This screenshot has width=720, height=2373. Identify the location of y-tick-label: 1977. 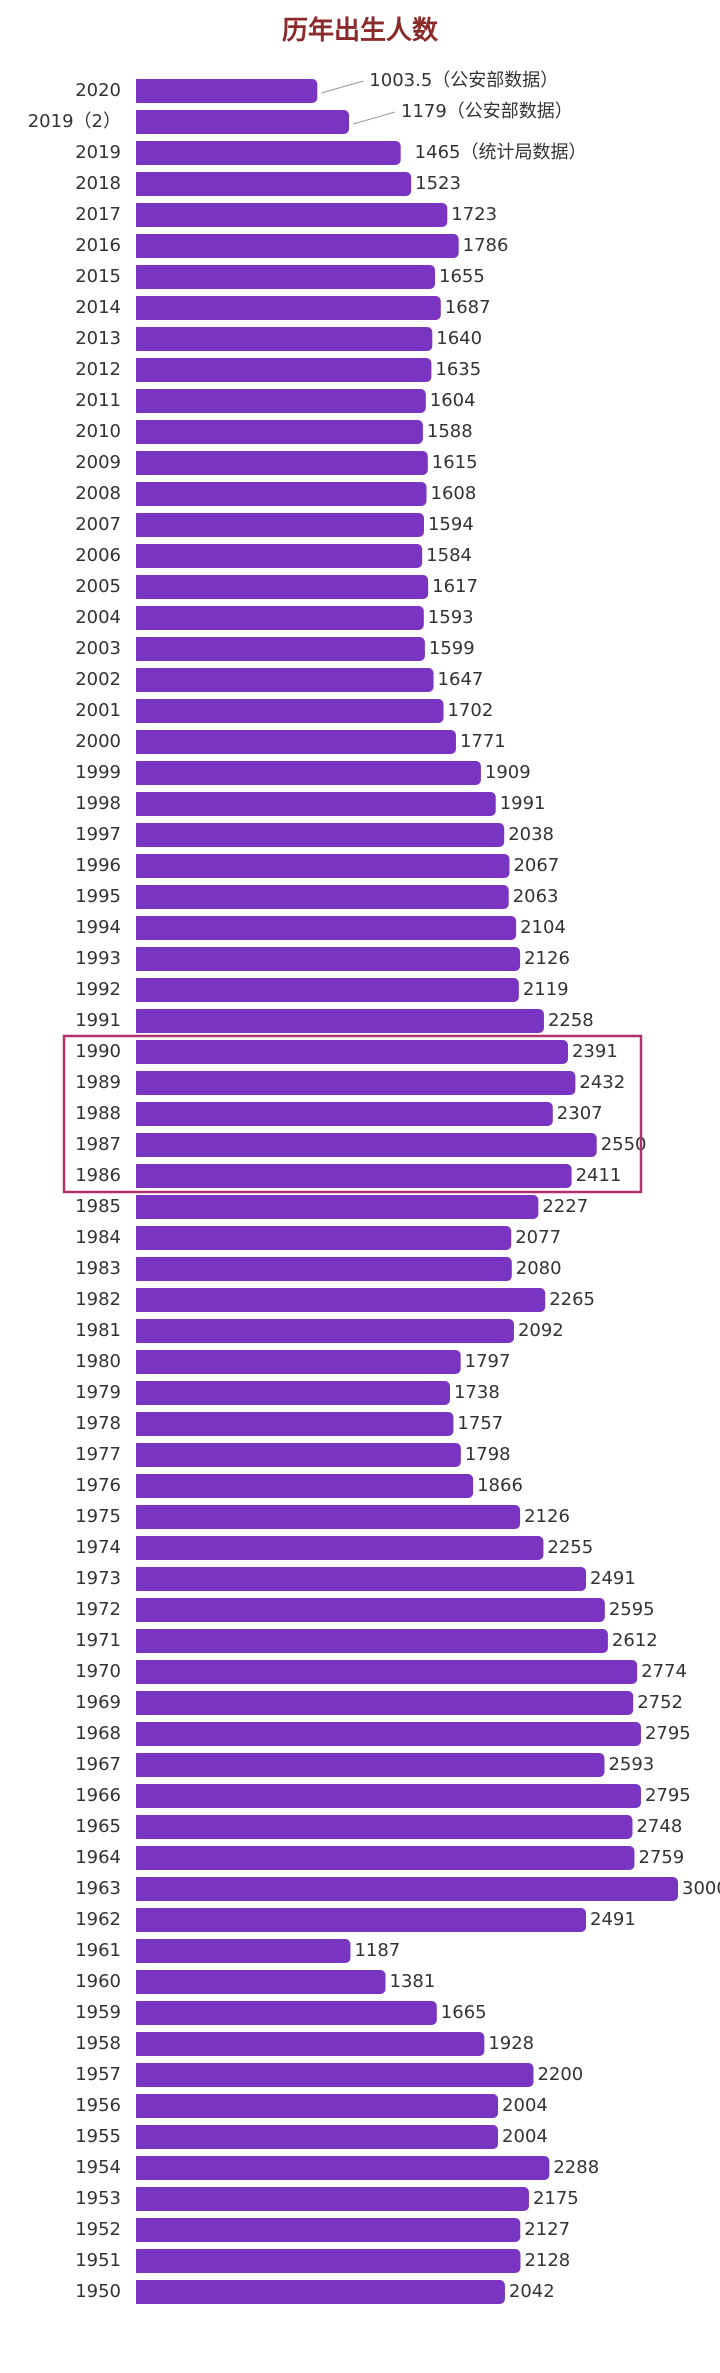
(98, 1454).